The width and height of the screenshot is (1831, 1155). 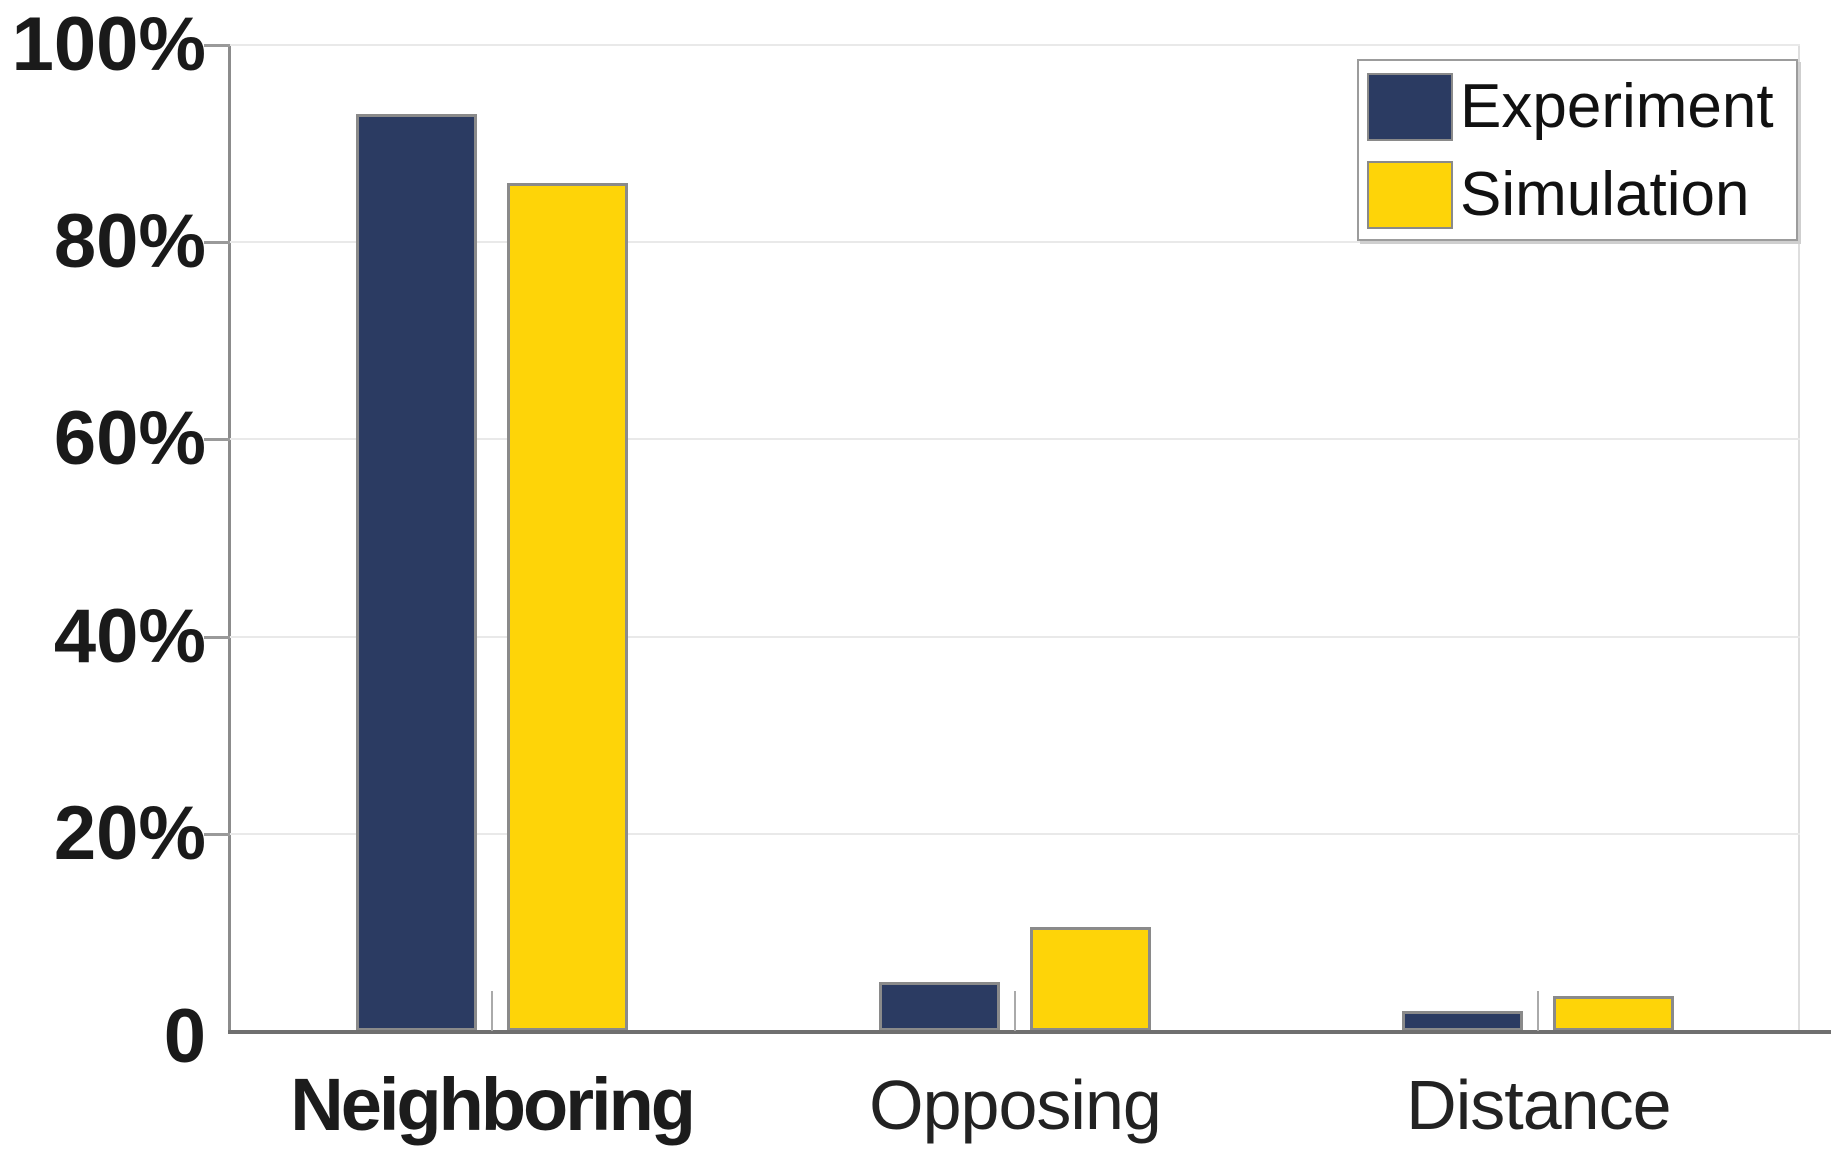 What do you see at coordinates (184, 1036) in the screenshot?
I see `y-axis-tick-label: 0` at bounding box center [184, 1036].